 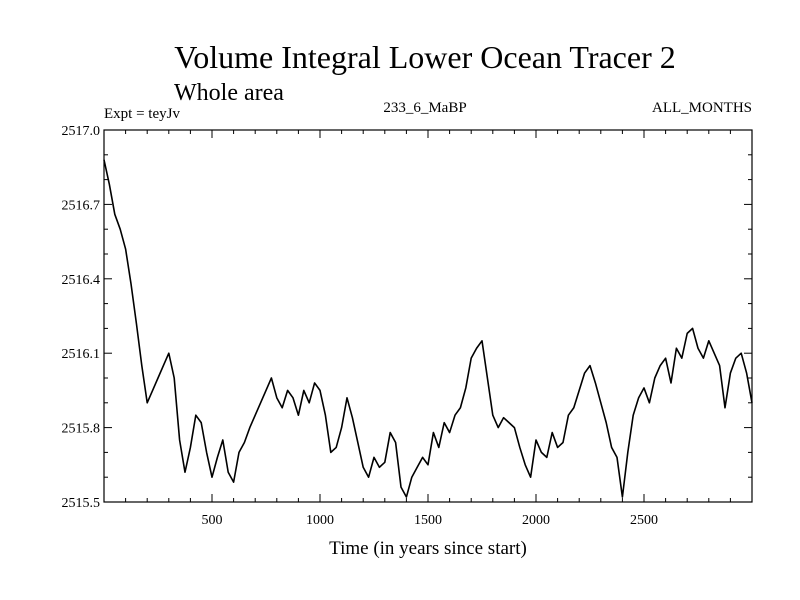 I want to click on chart-title: Volume Integral Lower Ocean Tracer 2, so click(x=424, y=57).